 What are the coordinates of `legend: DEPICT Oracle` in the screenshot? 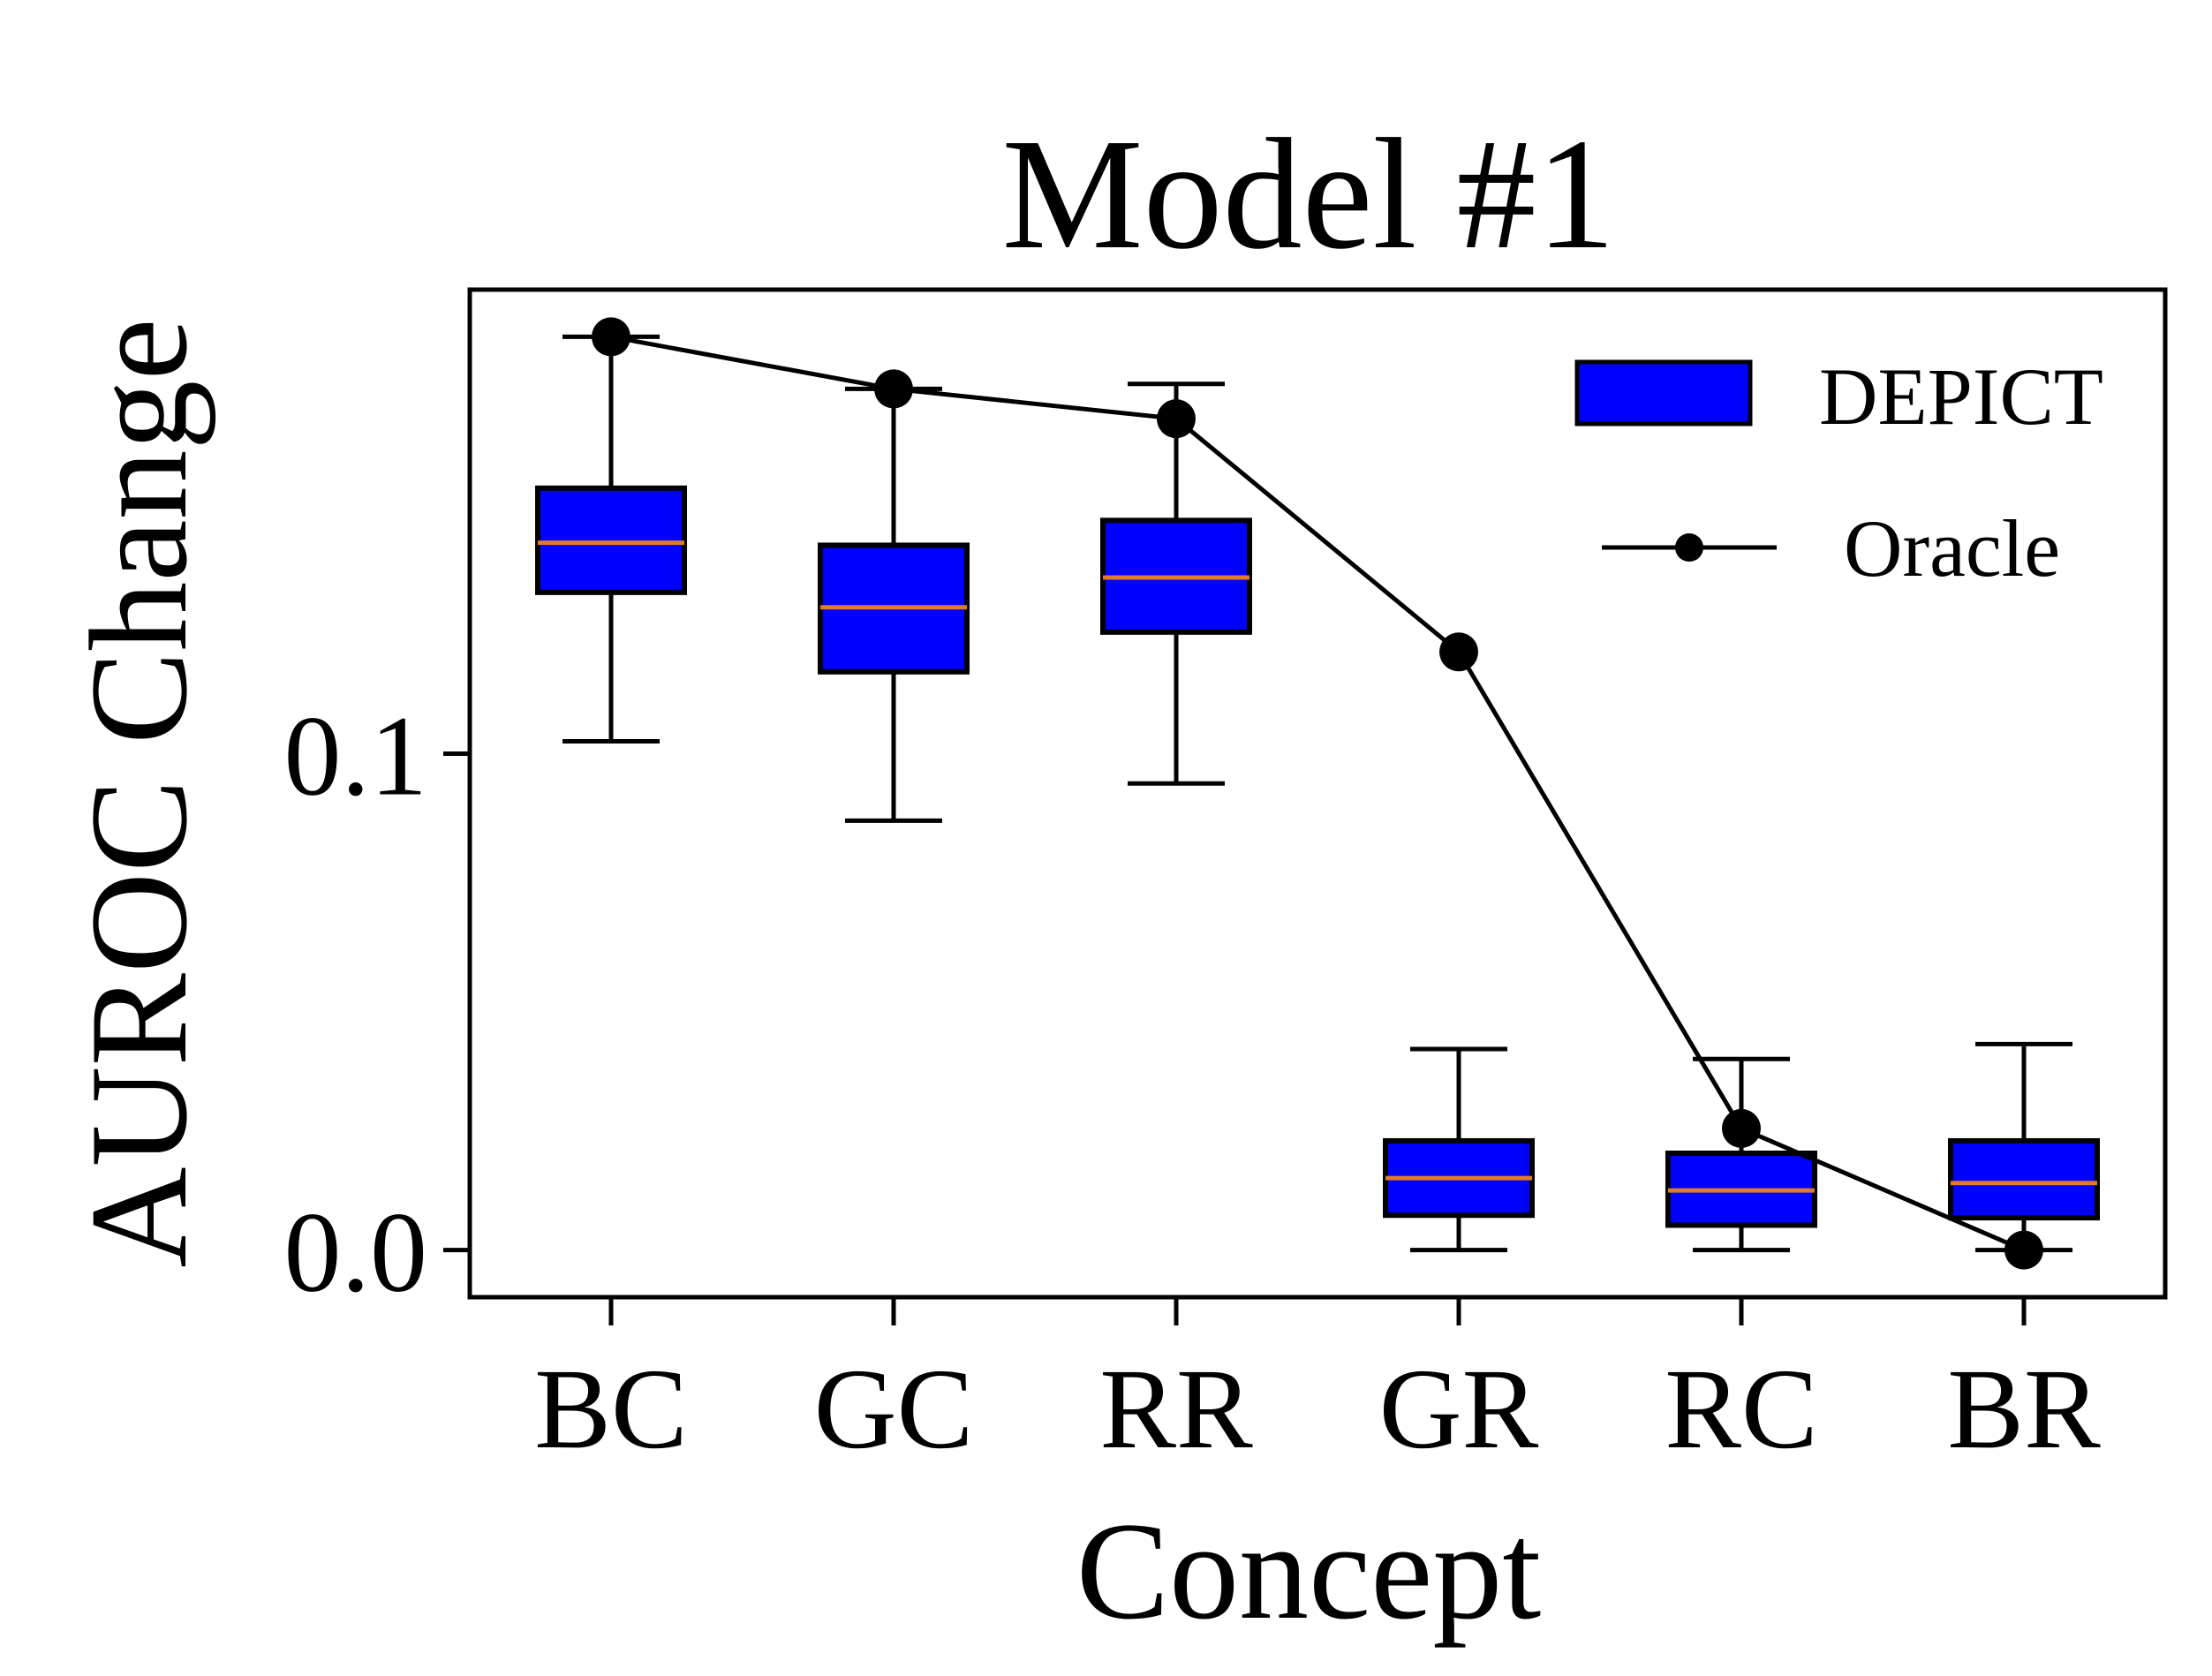 It's located at (1839, 472).